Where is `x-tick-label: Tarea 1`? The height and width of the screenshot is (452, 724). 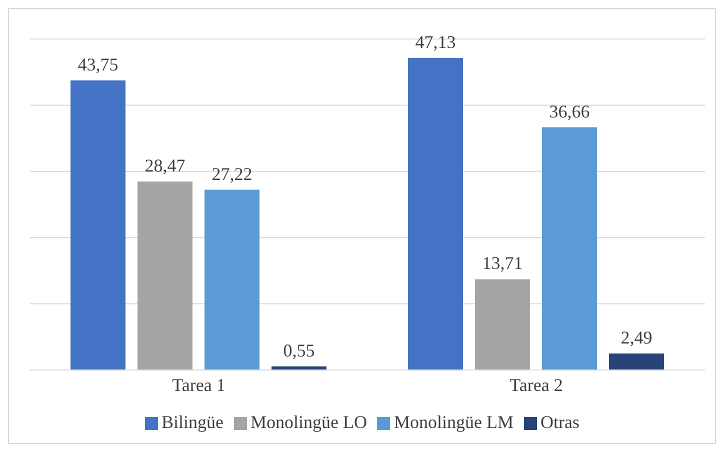
x-tick-label: Tarea 1 is located at coordinates (199, 384).